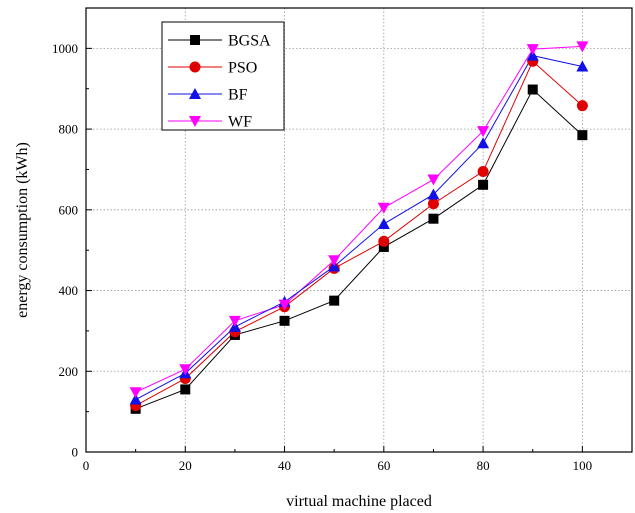  I want to click on legend-item-bgsa: BGSA, so click(219, 41).